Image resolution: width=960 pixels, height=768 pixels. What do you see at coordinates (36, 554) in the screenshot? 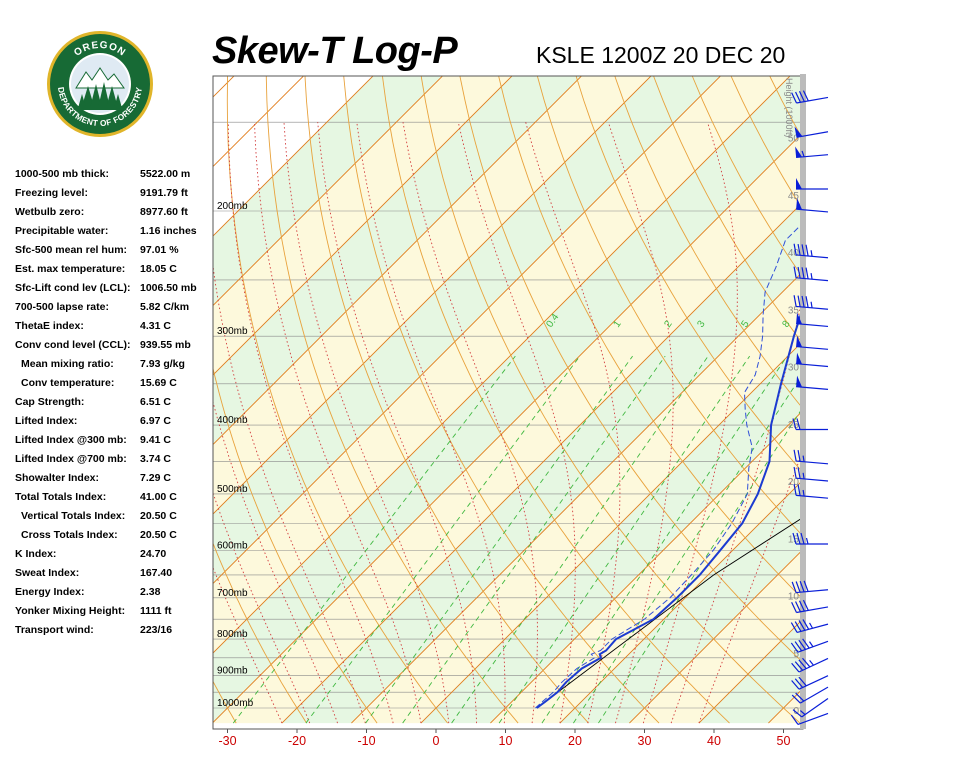
I see `index-label: K Index:` at bounding box center [36, 554].